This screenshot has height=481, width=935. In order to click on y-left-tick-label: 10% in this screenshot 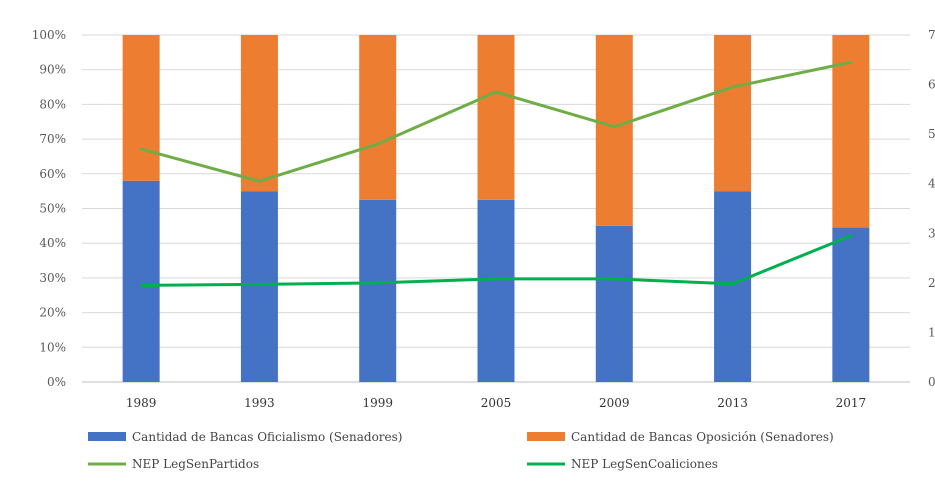, I will do `click(52, 347)`.